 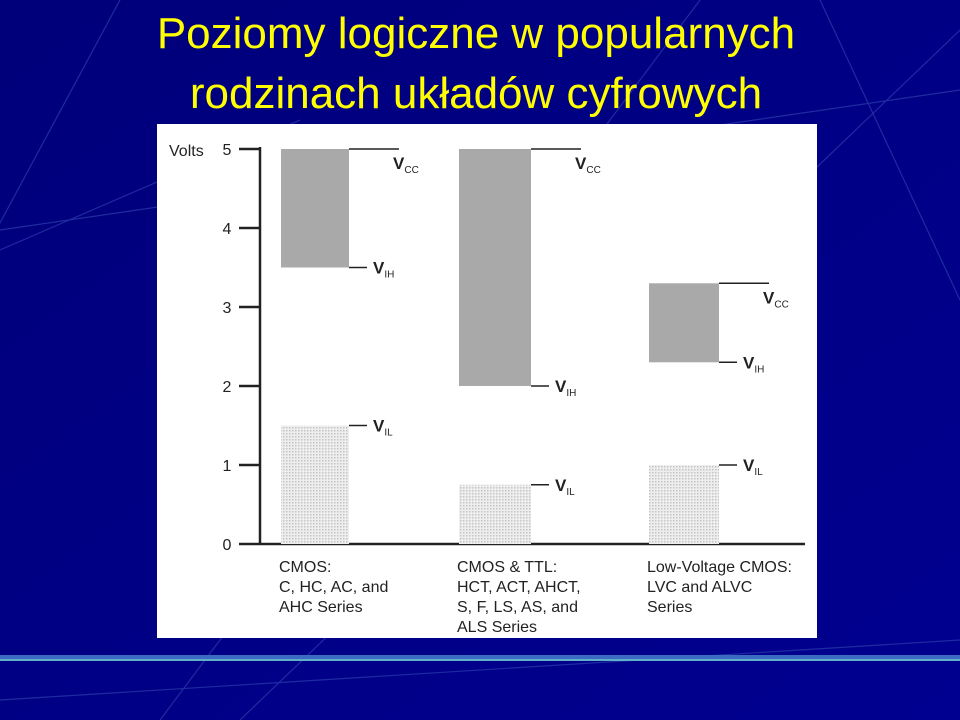 What do you see at coordinates (227, 229) in the screenshot?
I see `y-tick-label-4: 4` at bounding box center [227, 229].